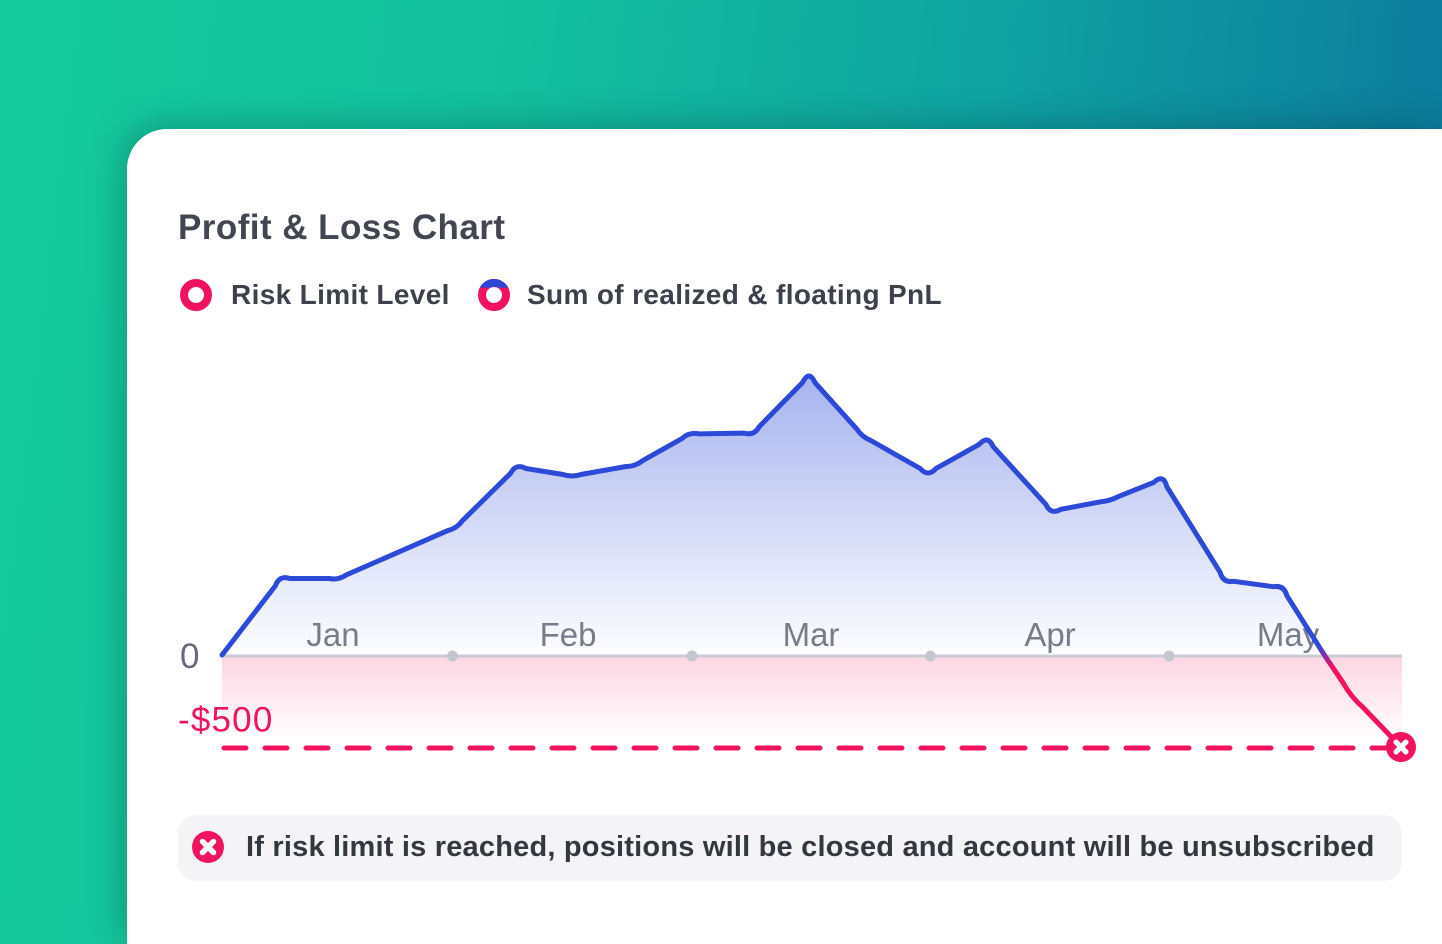 The image size is (1442, 944). Describe the element at coordinates (568, 634) in the screenshot. I see `svg-text: Feb` at that location.